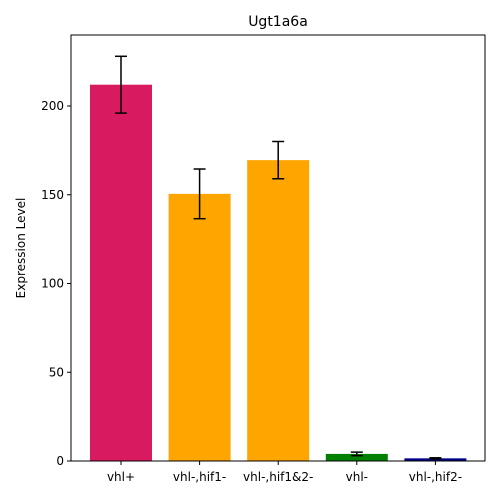 This screenshot has height=504, width=500. What do you see at coordinates (435, 477) in the screenshot?
I see `x-tick-label-4: vhl-,hif2-` at bounding box center [435, 477].